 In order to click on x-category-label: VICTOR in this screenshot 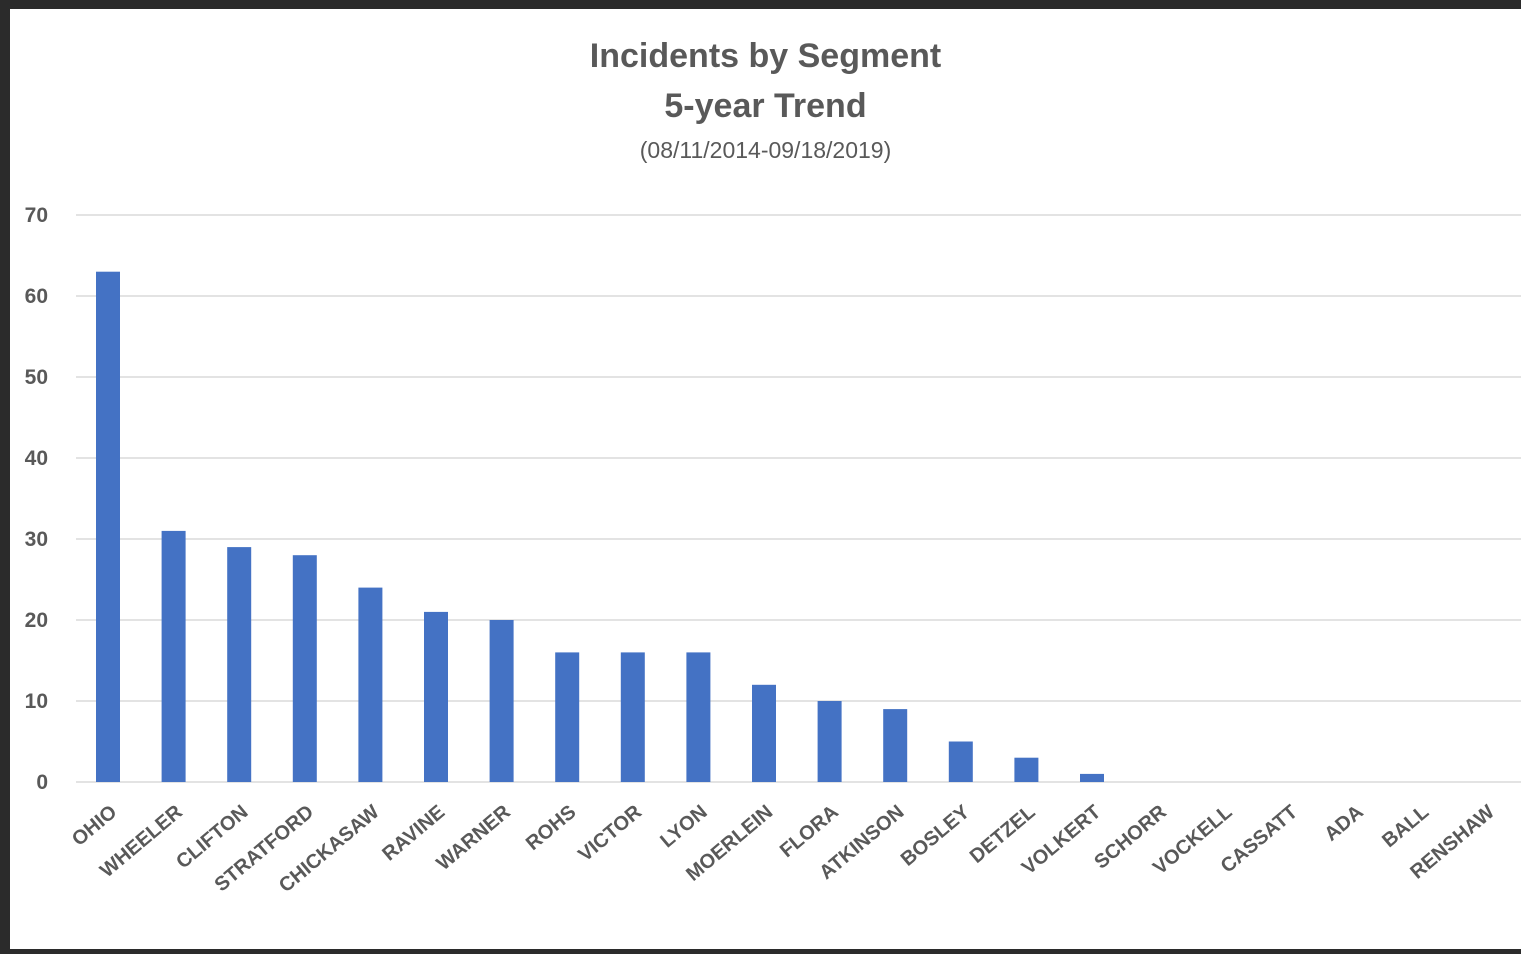, I will do `click(610, 834)`.